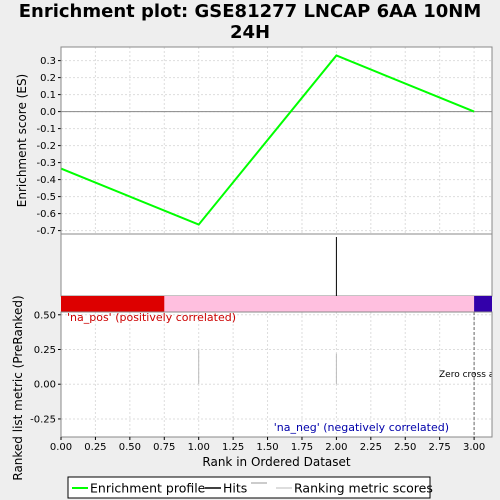 This screenshot has height=500, width=500. I want to click on legend-box, so click(249, 487).